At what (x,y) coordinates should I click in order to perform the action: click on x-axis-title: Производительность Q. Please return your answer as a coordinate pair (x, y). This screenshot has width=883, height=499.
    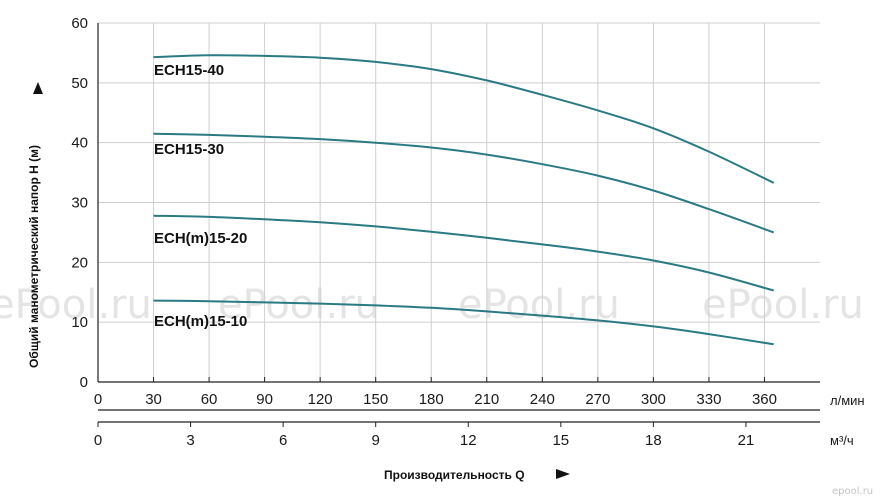
    Looking at the image, I should click on (454, 475).